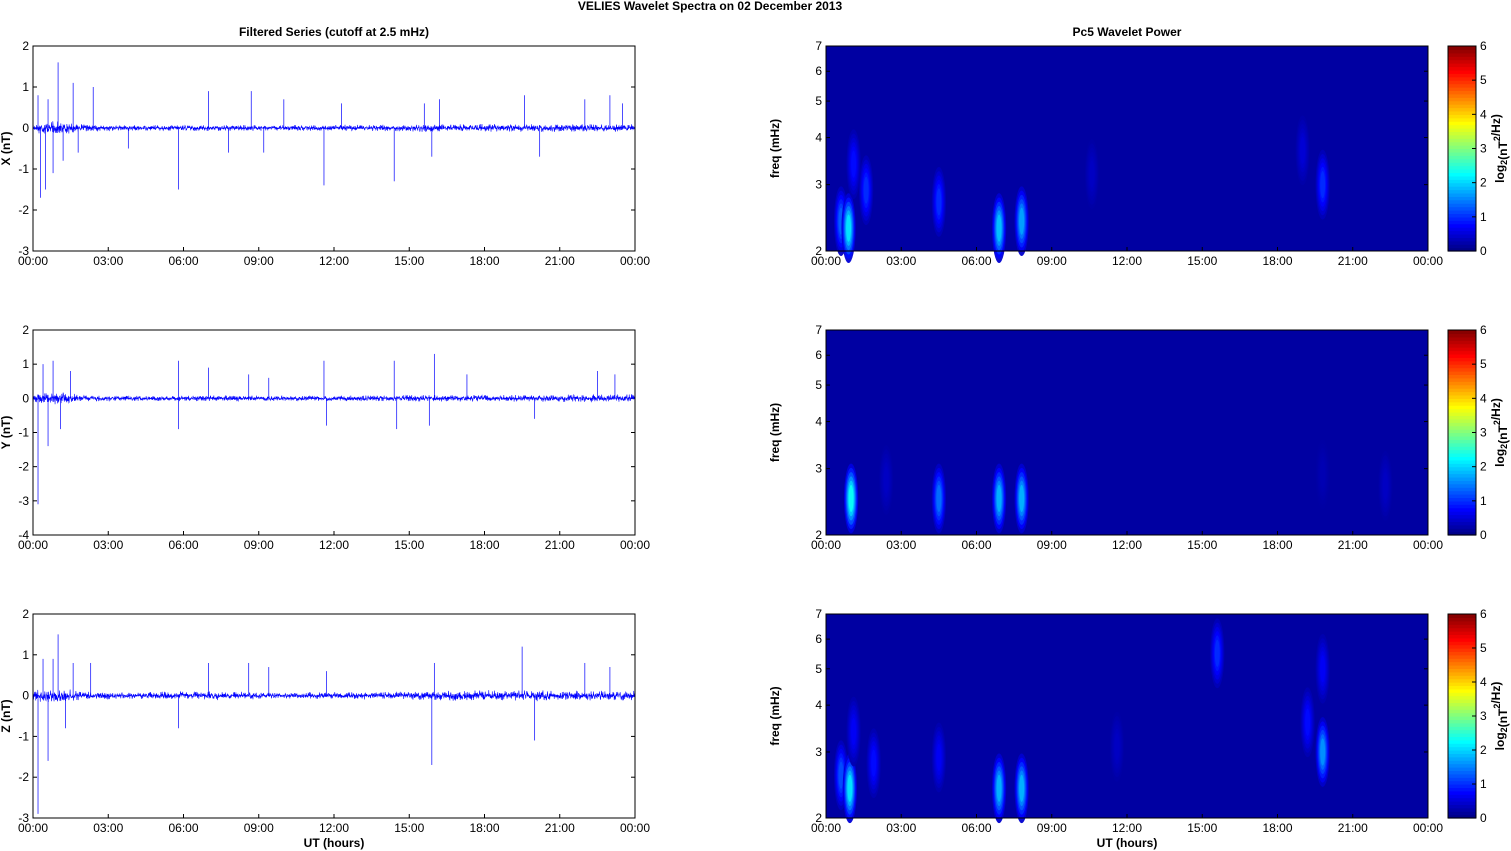 The height and width of the screenshot is (851, 1511). Describe the element at coordinates (334, 545) in the screenshot. I see `x-tick-label: 12:00` at that location.